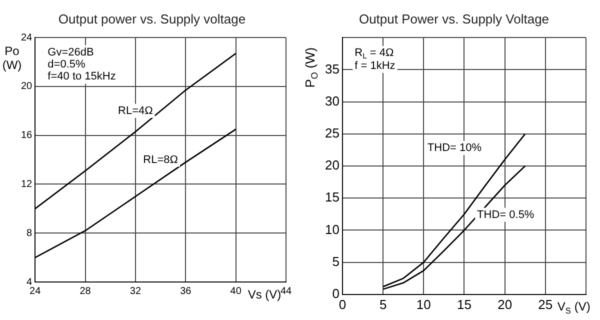  I want to click on y-tick-label: 25, so click(332, 132).